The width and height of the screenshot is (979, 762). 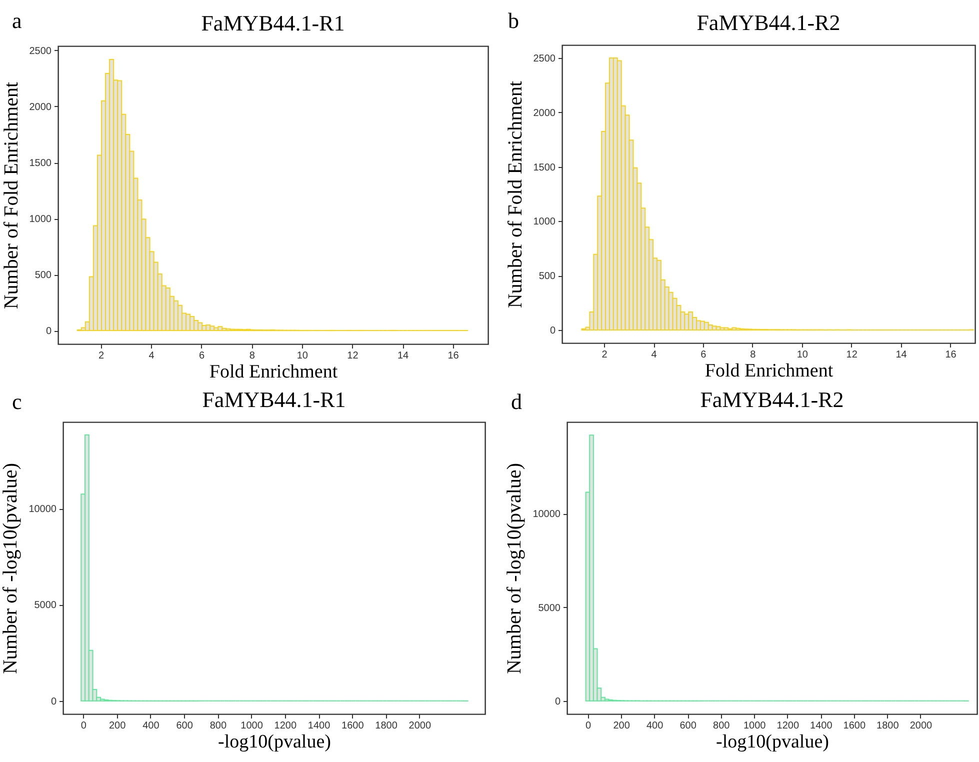 I want to click on text: a, so click(x=17, y=20).